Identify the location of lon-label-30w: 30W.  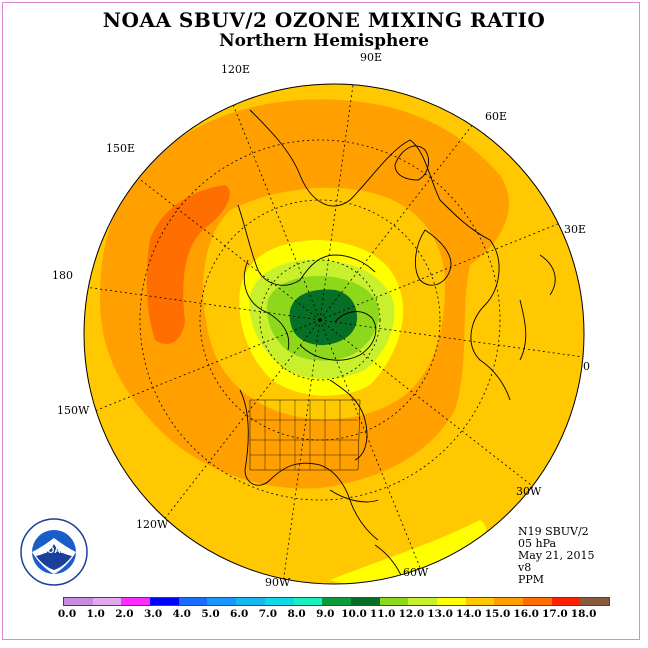
(529, 491).